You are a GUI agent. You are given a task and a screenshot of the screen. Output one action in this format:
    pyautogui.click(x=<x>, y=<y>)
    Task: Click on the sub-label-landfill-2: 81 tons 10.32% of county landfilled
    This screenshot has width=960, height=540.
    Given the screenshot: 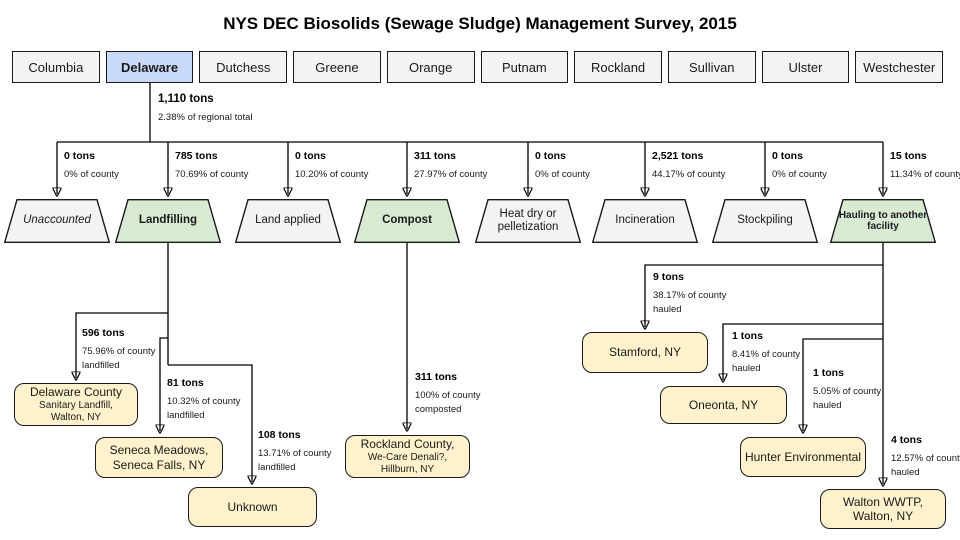 What is the action you would take?
    pyautogui.click(x=213, y=400)
    